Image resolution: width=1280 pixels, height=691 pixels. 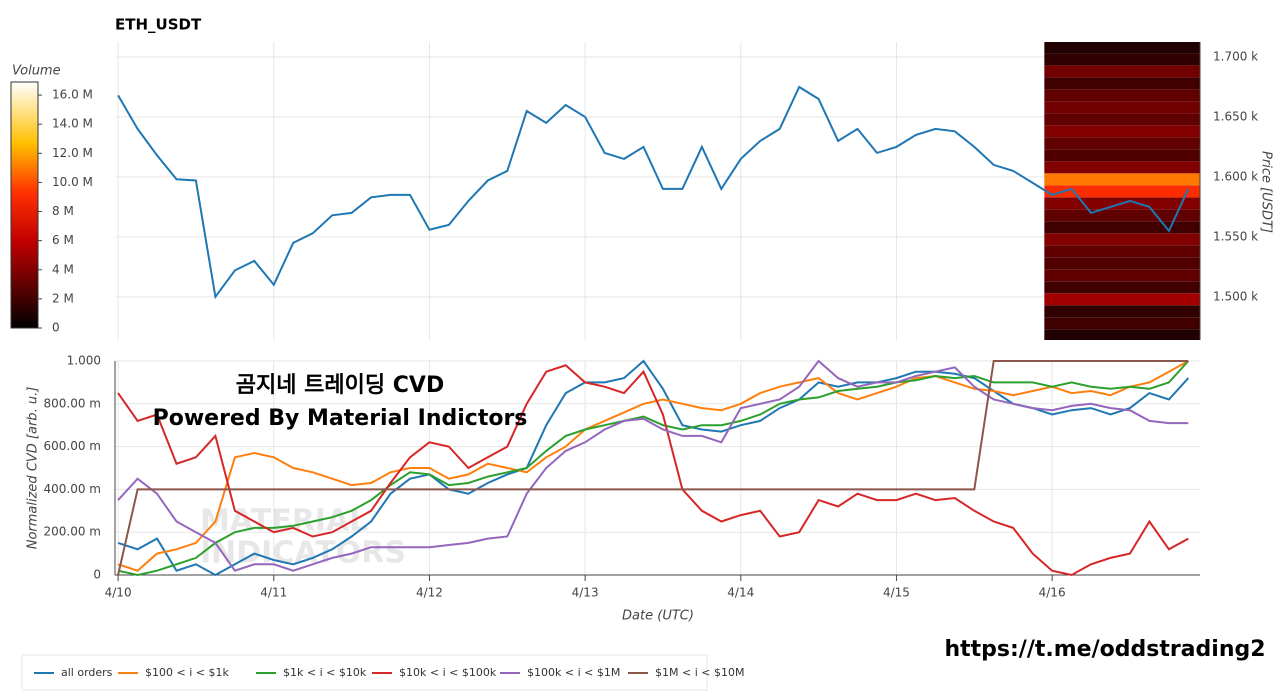 What do you see at coordinates (63, 269) in the screenshot?
I see `colorbar-tick-label: 4 M` at bounding box center [63, 269].